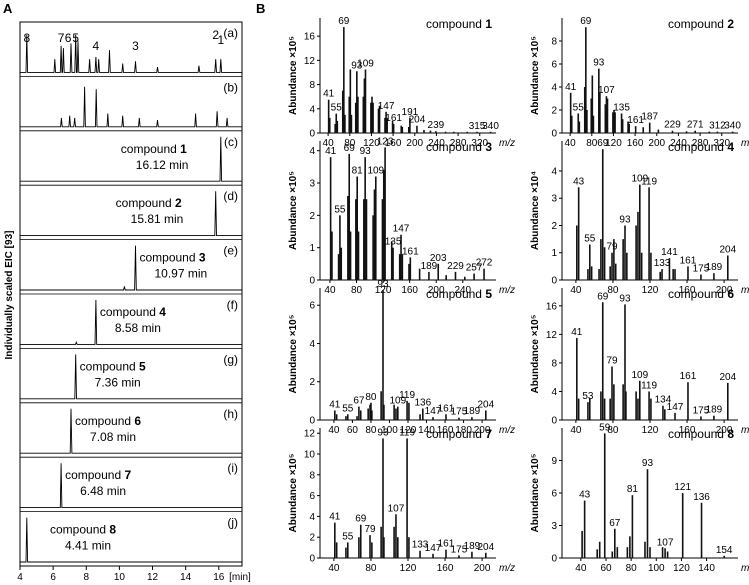 The height and width of the screenshot is (585, 749). Describe the element at coordinates (353, 430) in the screenshot. I see `x-tick-label: 60` at that location.